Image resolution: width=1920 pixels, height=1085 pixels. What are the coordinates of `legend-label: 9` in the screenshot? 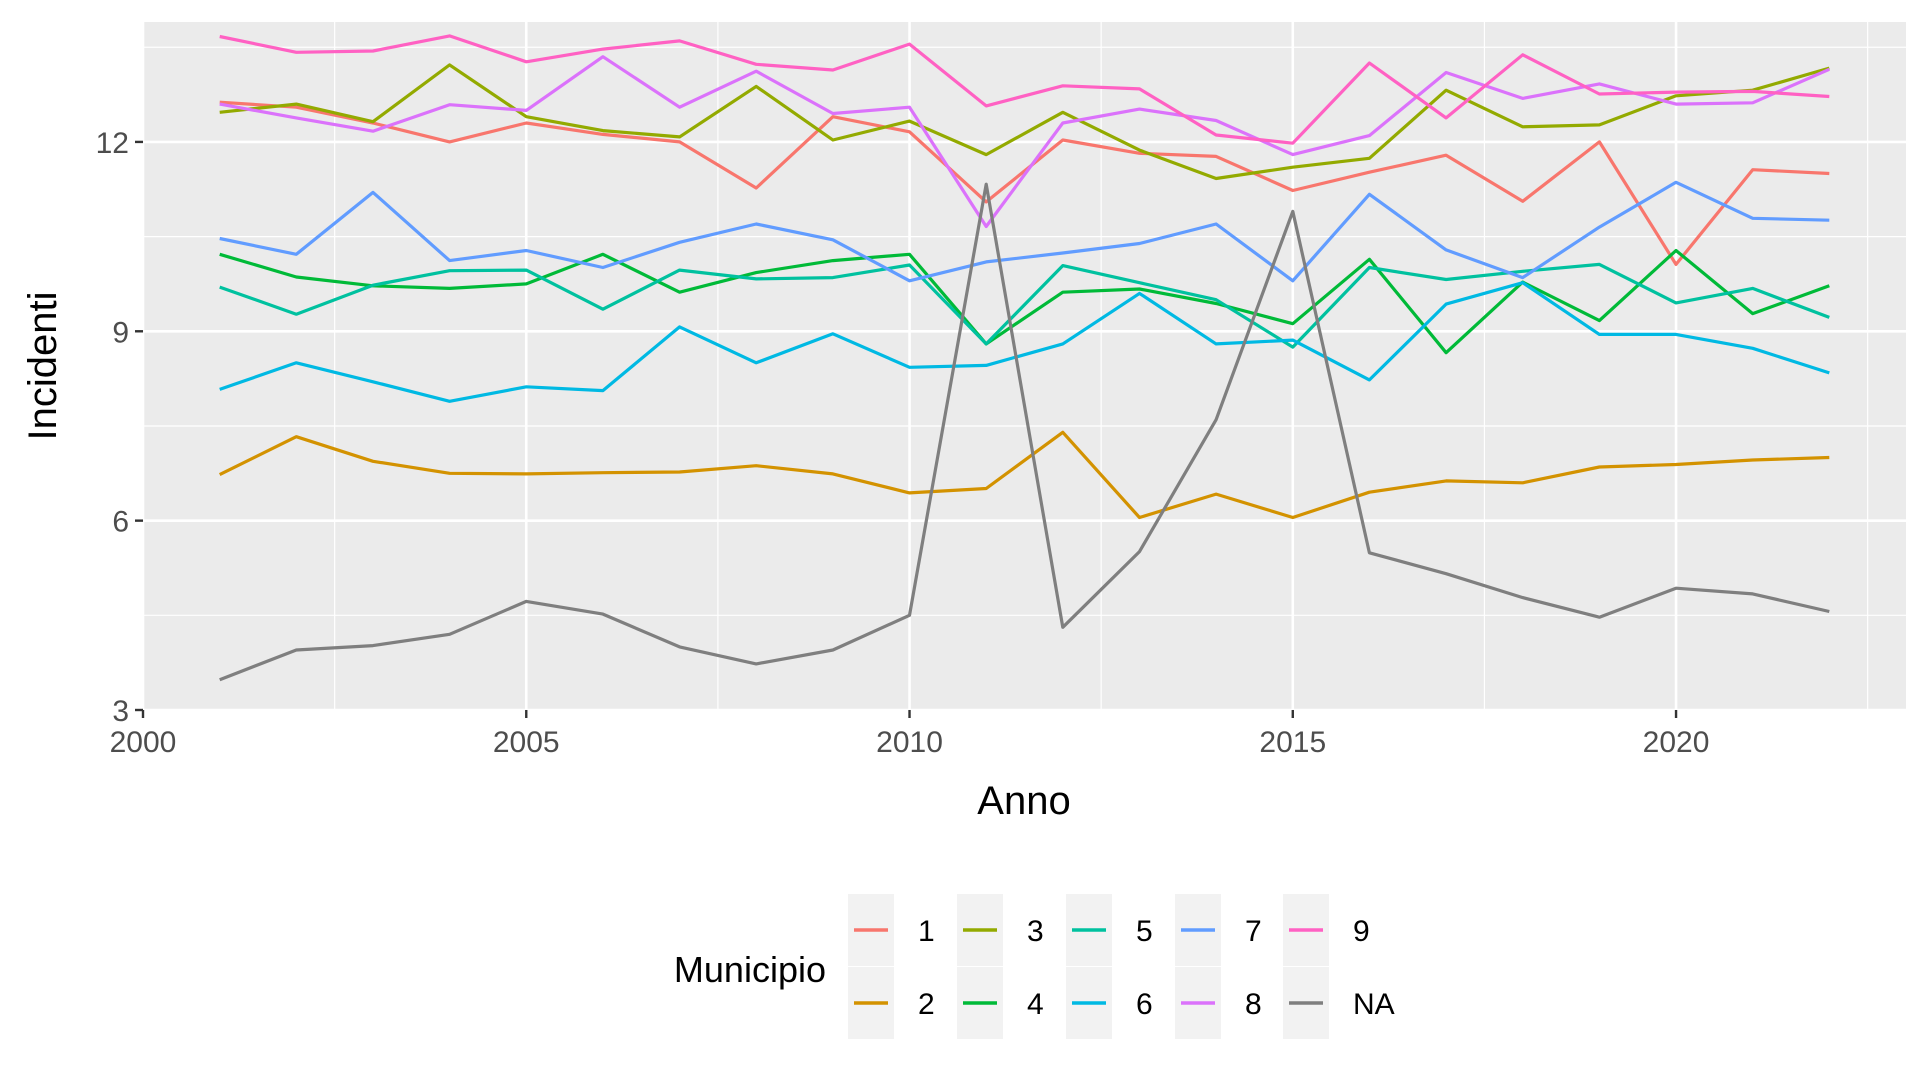 It's located at (1361, 931).